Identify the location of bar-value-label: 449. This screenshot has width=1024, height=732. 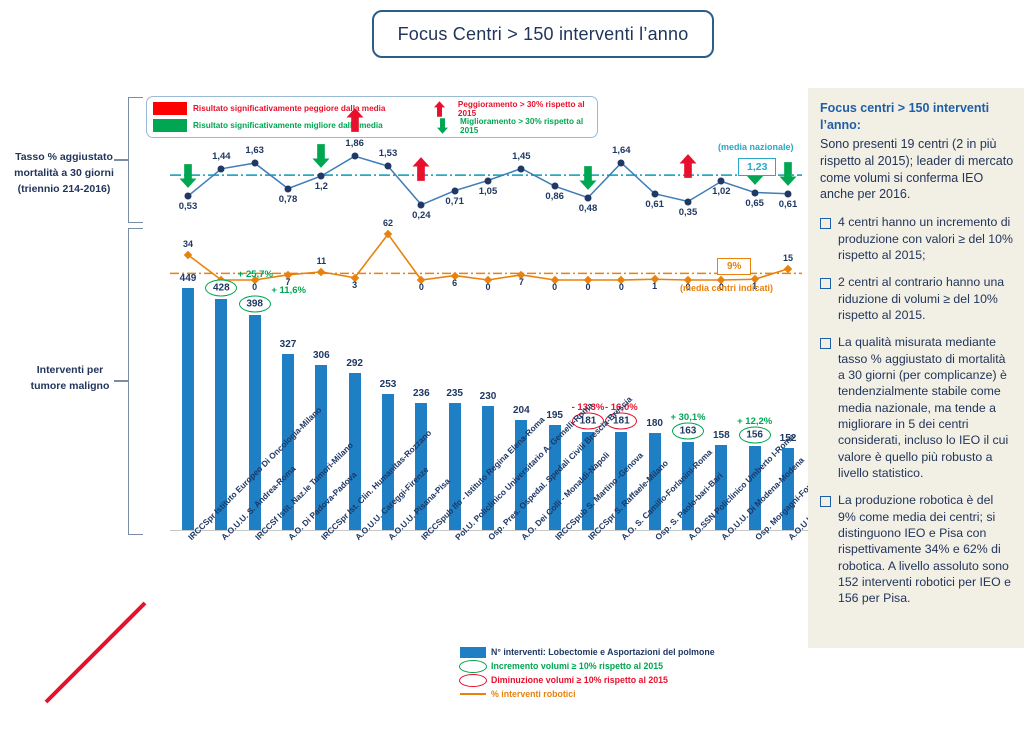
(188, 278).